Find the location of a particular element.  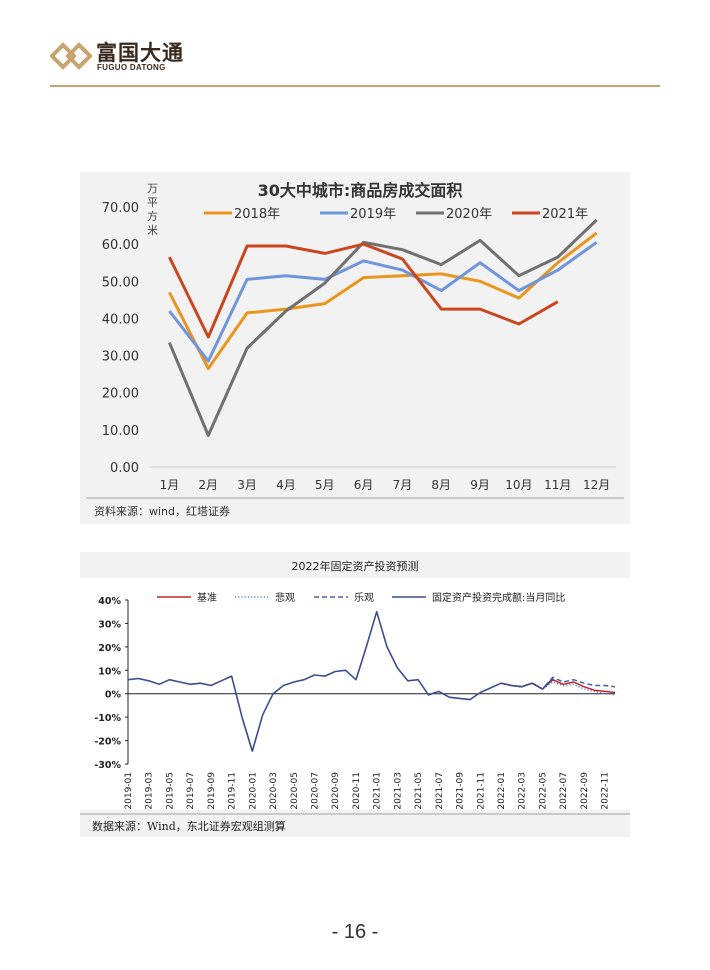

page-number: - 16 - is located at coordinates (355, 932).